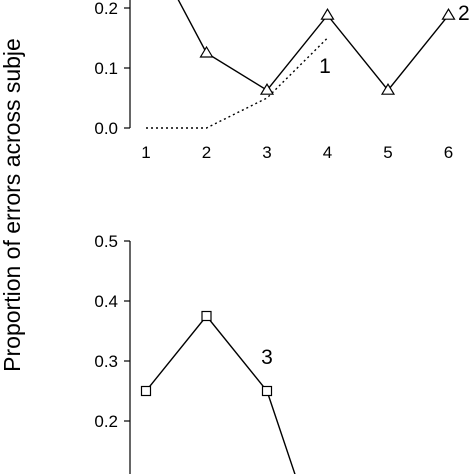 Image resolution: width=474 pixels, height=474 pixels. What do you see at coordinates (206, 152) in the screenshot?
I see `top-x-tick-label: 2` at bounding box center [206, 152].